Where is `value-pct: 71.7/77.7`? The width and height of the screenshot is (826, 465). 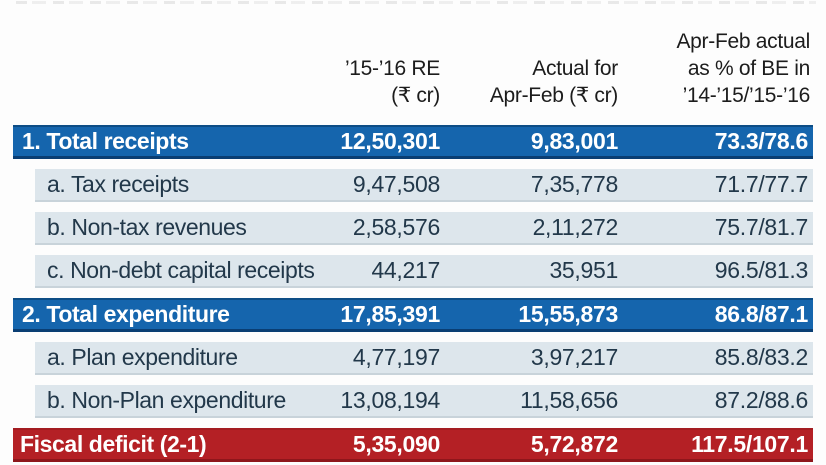 value-pct: 71.7/77.7 is located at coordinates (761, 184).